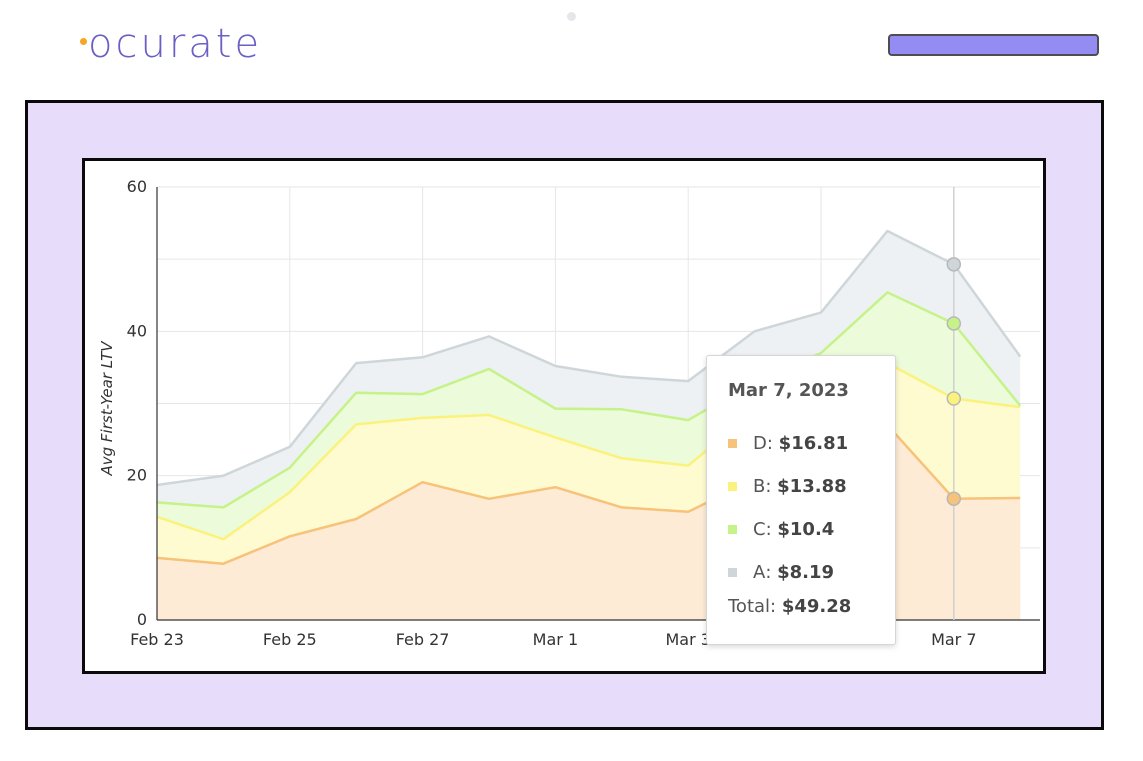 This screenshot has height=761, width=1143. I want to click on tooltip-row-a: A: $8.19, so click(811, 572).